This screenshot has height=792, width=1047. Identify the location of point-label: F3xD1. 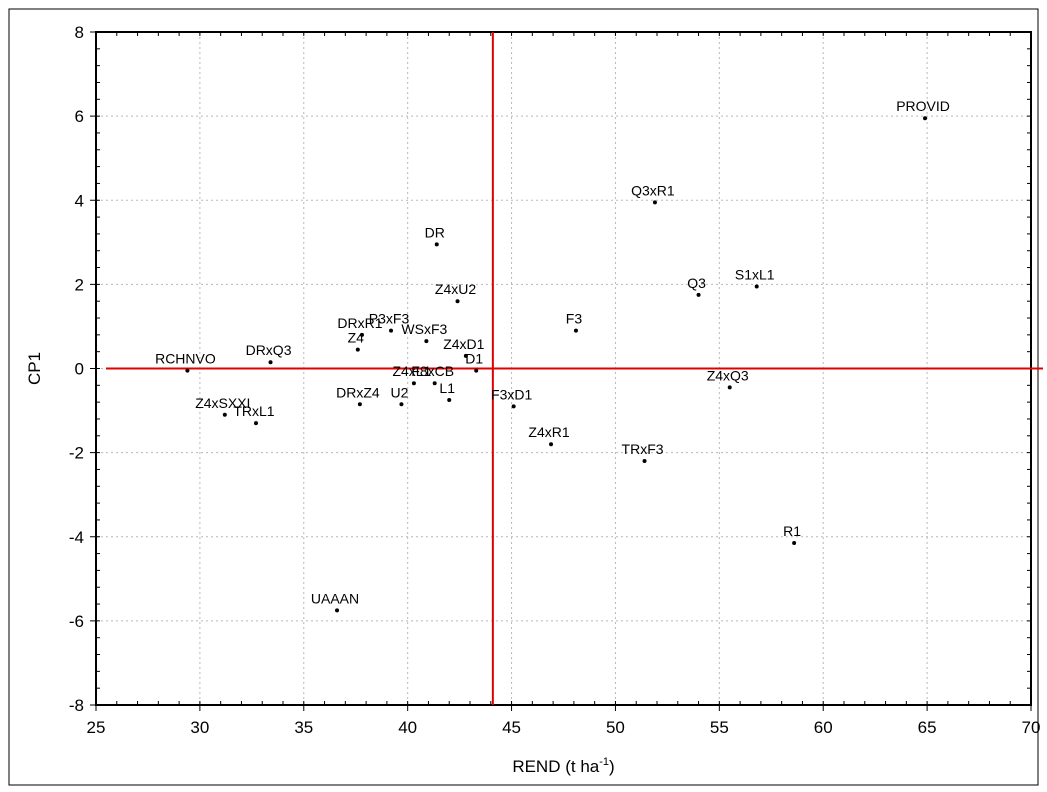
(511, 394).